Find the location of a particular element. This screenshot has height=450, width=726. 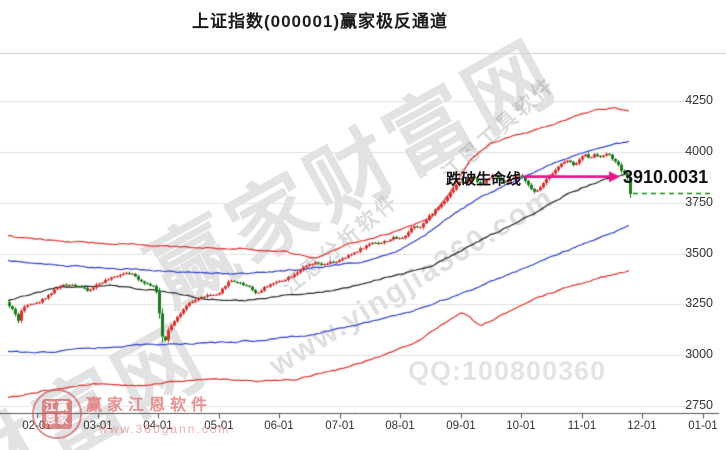

gann-site-watermark: www.360gann.com is located at coordinates (165, 429).